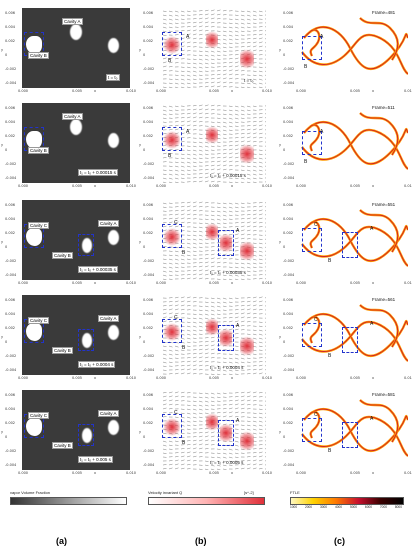  Describe the element at coordinates (354, 143) in the screenshot. I see `ftle-plot: A B Frame=511` at that location.